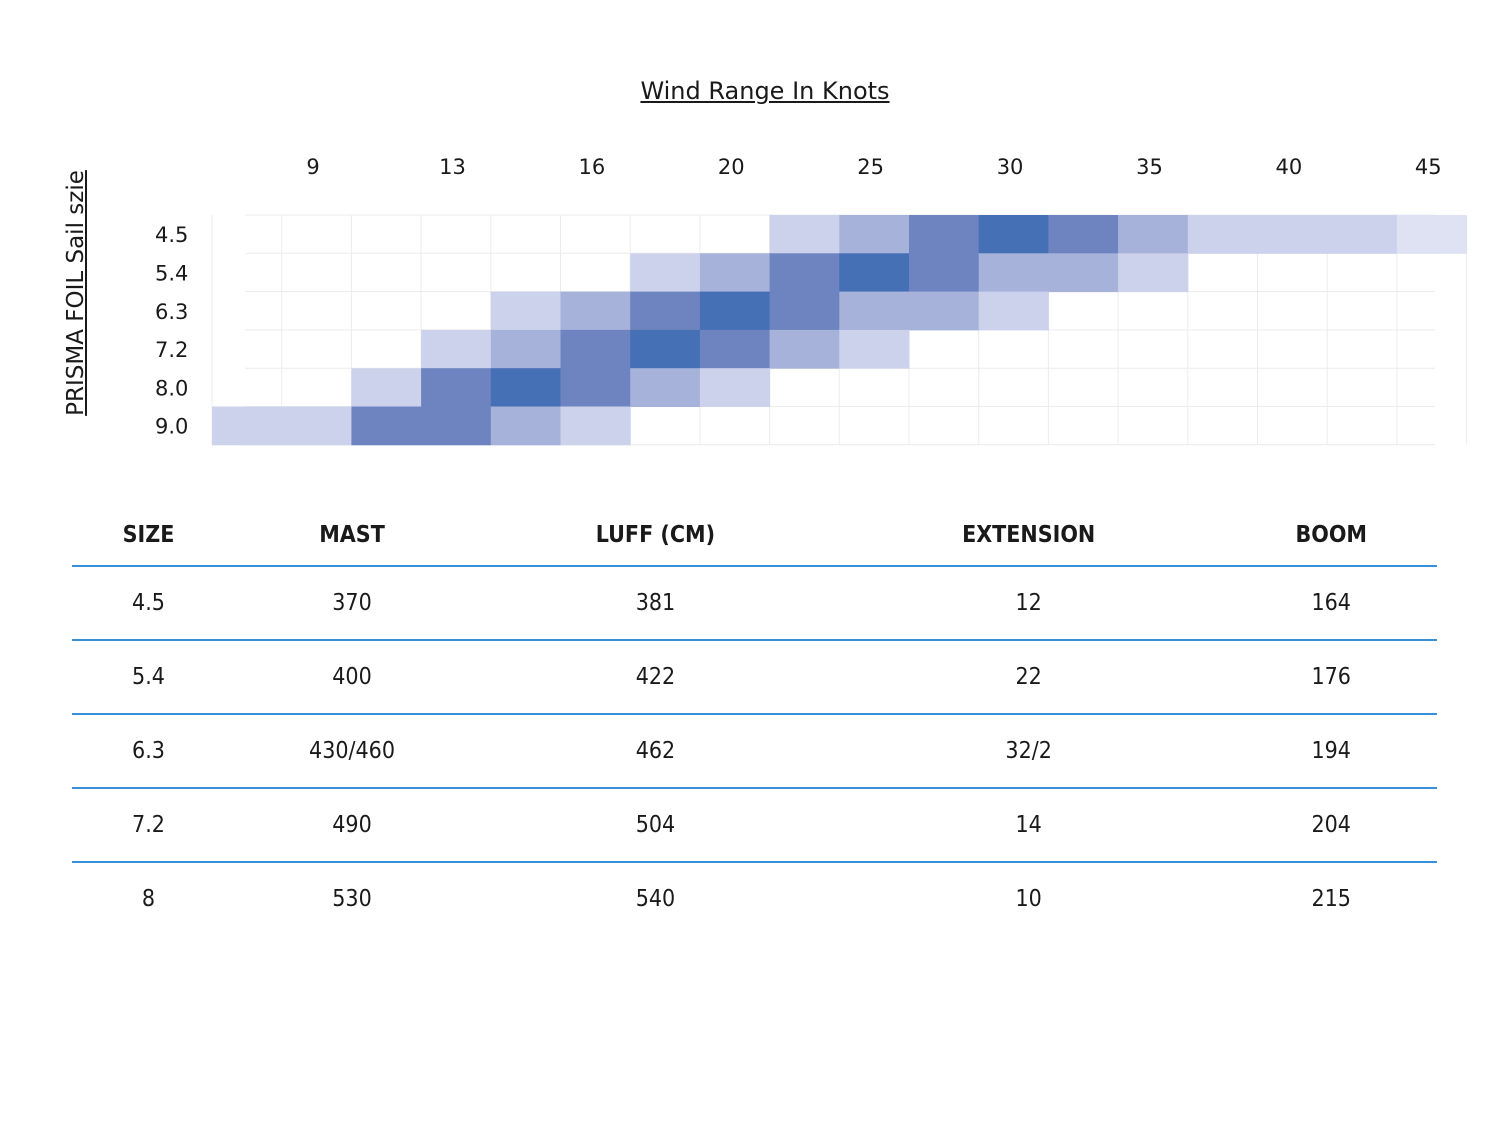 The width and height of the screenshot is (1500, 1128). Describe the element at coordinates (171, 312) in the screenshot. I see `row-label: 6.3` at that location.